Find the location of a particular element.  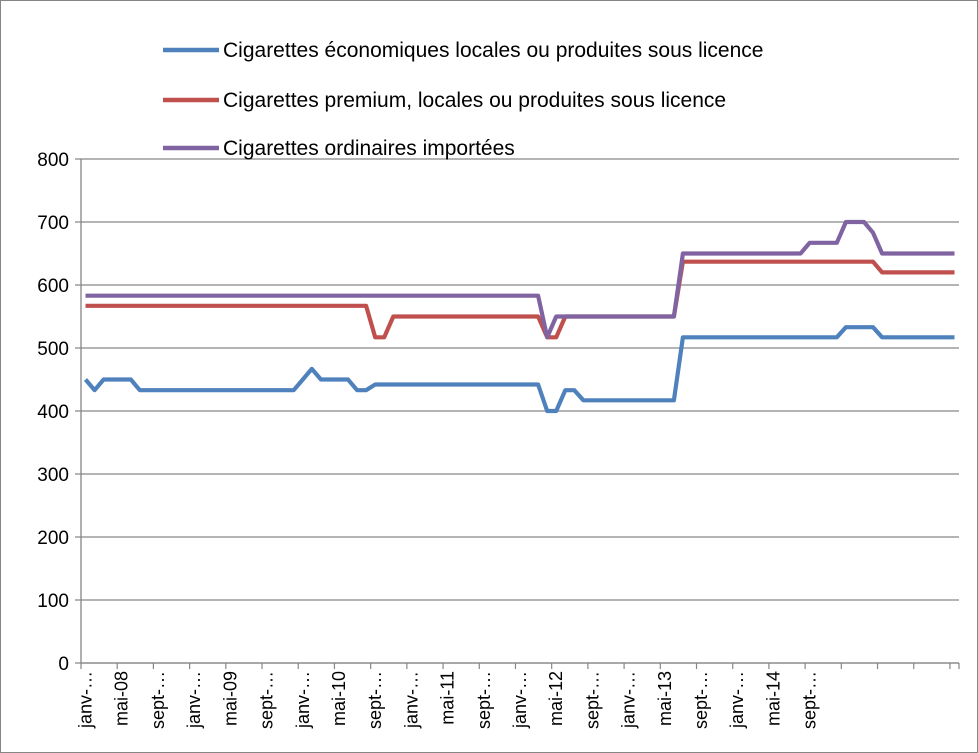

y-tick-label: 0 is located at coordinates (63, 664).